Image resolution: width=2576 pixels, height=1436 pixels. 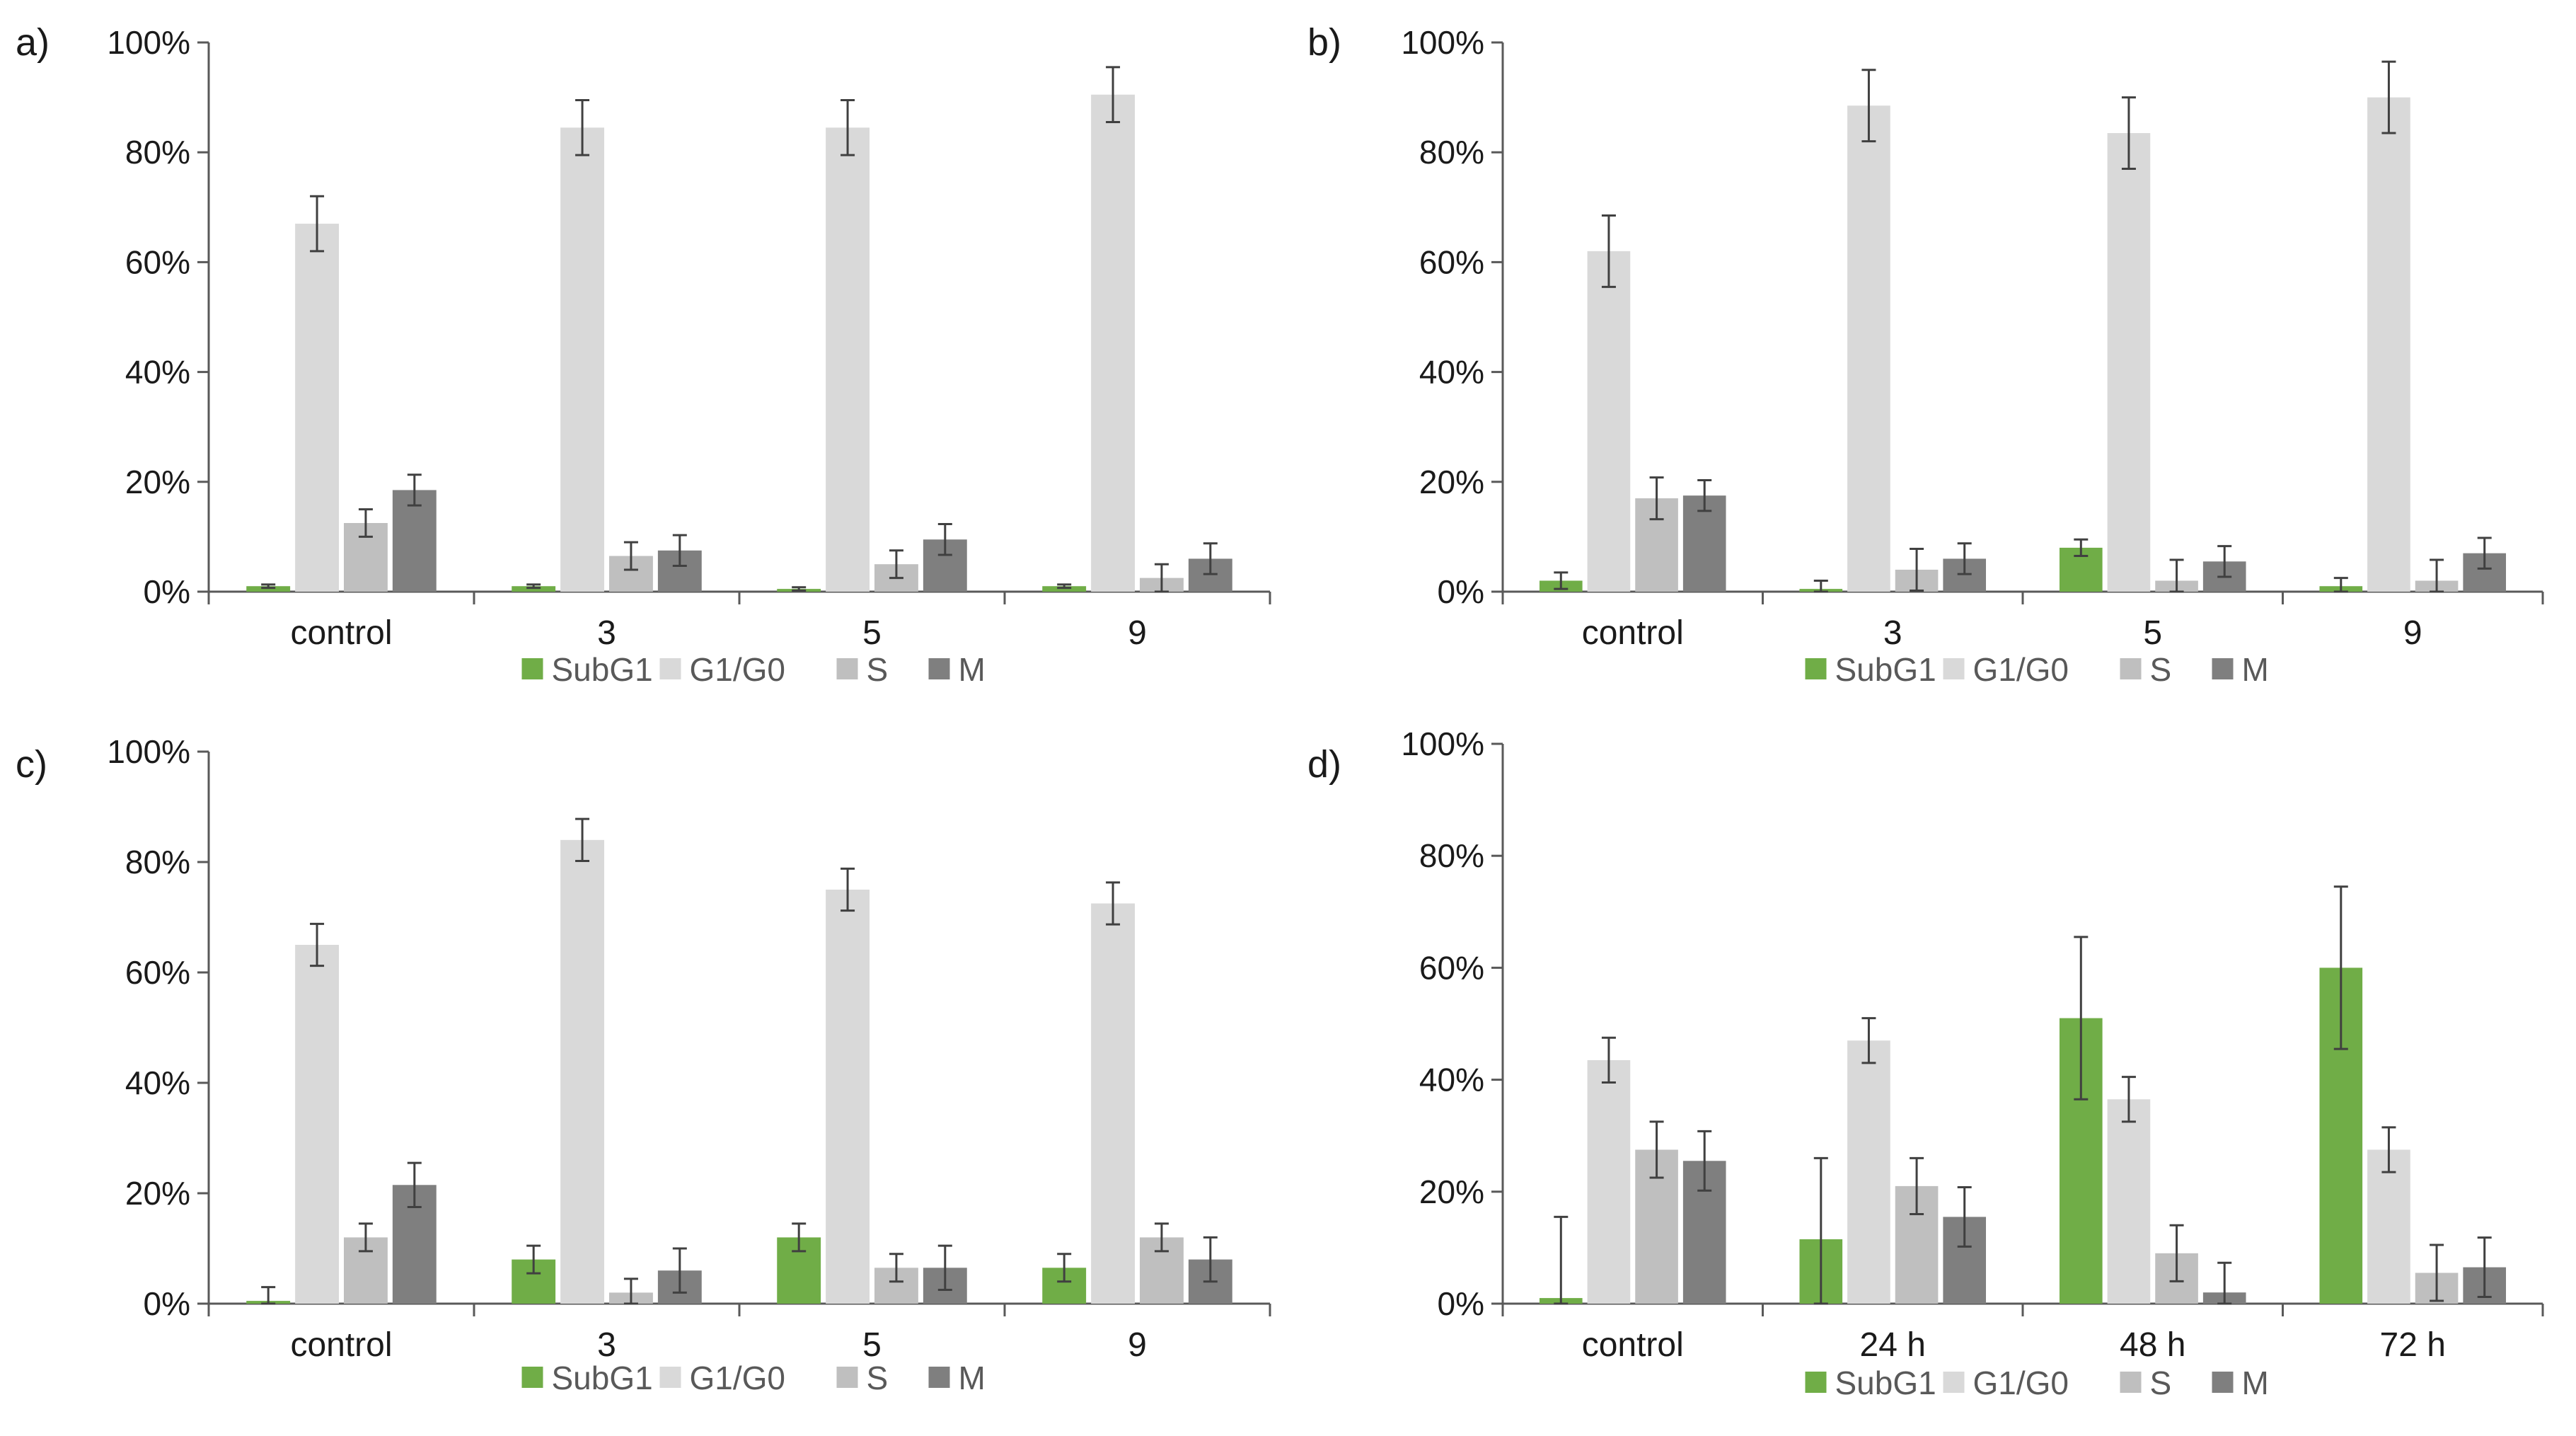 What do you see at coordinates (2152, 1345) in the screenshot?
I see `category-label: 48 h` at bounding box center [2152, 1345].